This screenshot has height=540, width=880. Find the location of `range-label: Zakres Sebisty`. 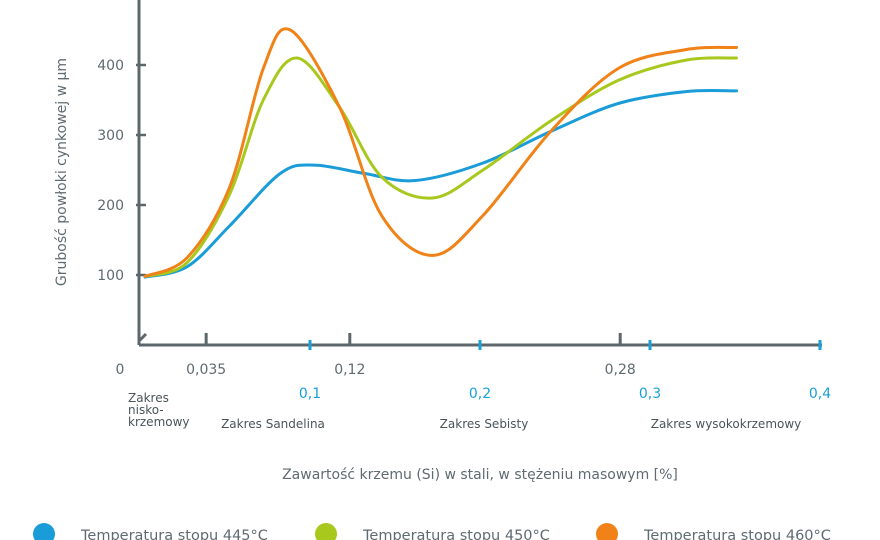

range-label: Zakres Sebisty is located at coordinates (484, 424).